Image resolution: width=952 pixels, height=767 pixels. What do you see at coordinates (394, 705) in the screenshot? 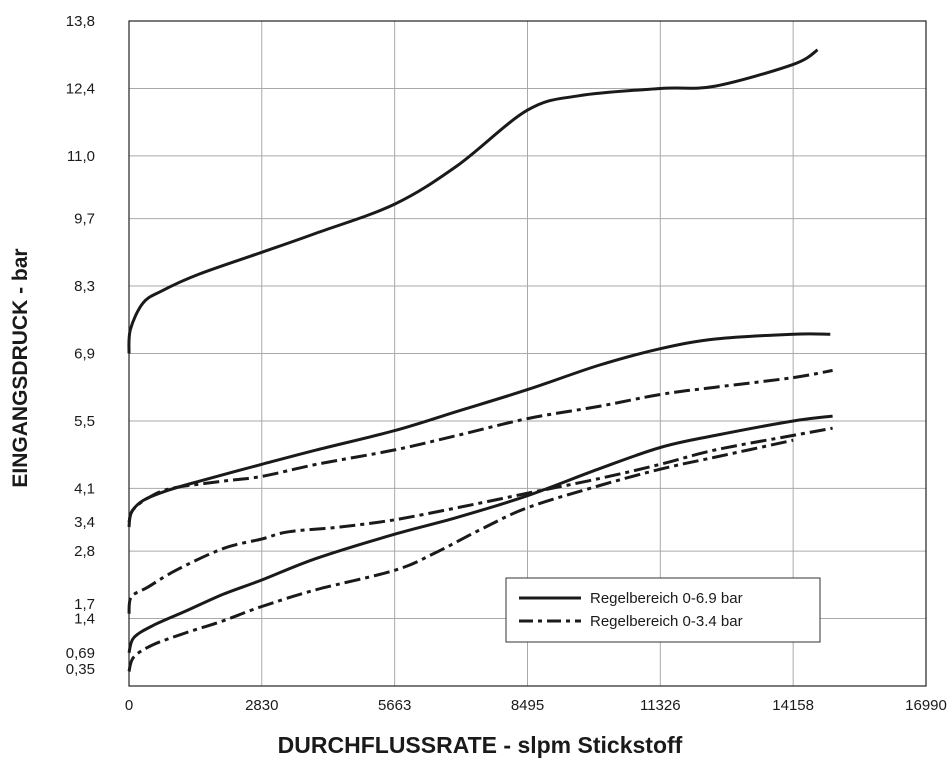
I see `x-tick-label: 5663` at bounding box center [394, 705].